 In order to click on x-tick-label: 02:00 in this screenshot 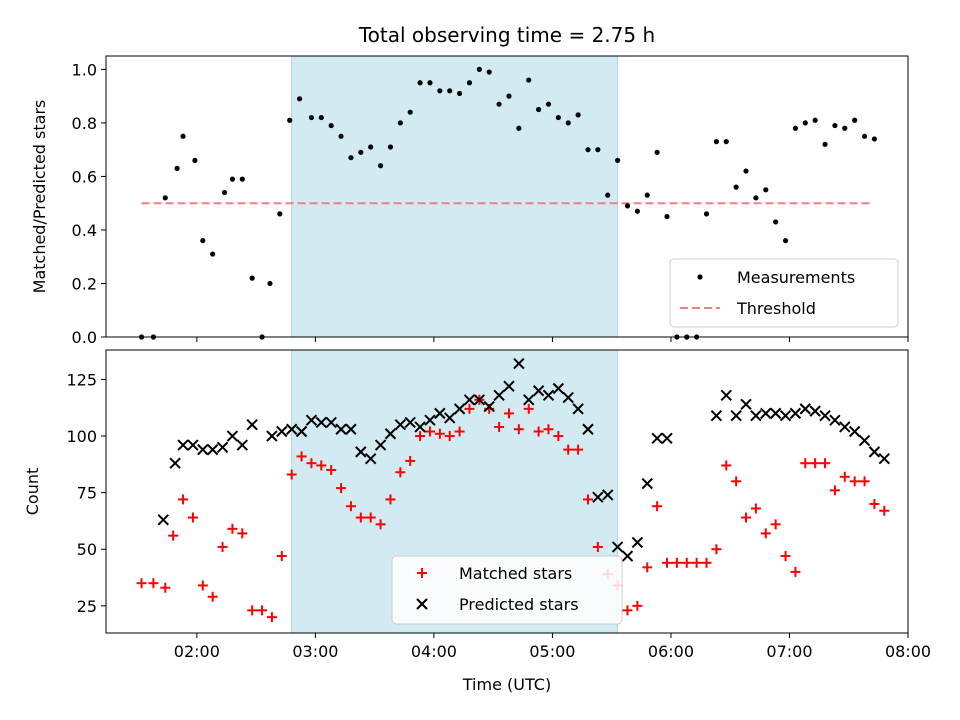, I will do `click(197, 651)`.